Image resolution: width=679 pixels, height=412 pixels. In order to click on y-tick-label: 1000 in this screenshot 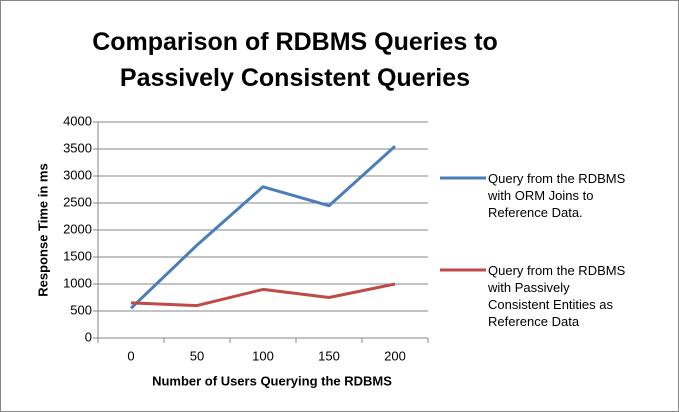, I will do `click(77, 282)`.